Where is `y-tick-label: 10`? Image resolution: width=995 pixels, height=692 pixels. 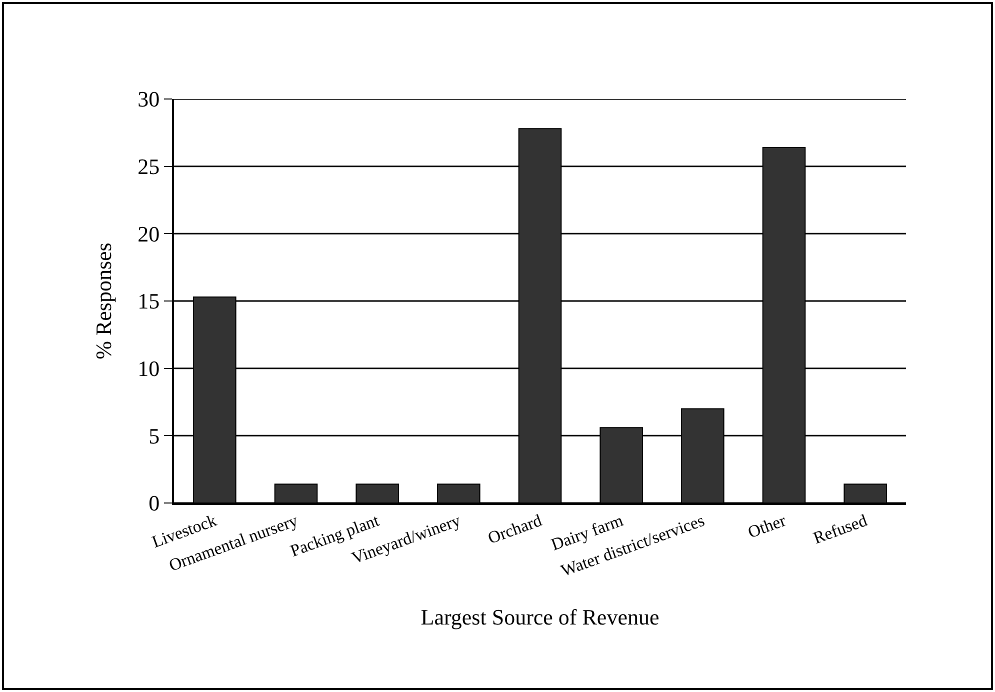
y-tick-label: 10 is located at coordinates (149, 369).